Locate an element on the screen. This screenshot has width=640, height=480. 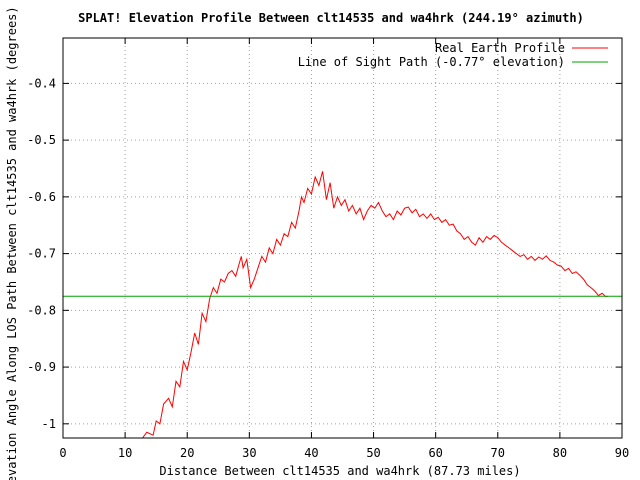
y-tick-label: -1 is located at coordinates (49, 424).